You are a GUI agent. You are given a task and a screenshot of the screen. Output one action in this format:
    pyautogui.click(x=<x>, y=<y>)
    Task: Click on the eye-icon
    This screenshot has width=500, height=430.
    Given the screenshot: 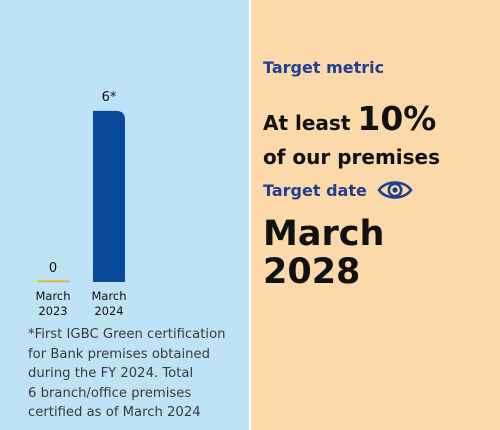 What is the action you would take?
    pyautogui.click(x=395, y=190)
    